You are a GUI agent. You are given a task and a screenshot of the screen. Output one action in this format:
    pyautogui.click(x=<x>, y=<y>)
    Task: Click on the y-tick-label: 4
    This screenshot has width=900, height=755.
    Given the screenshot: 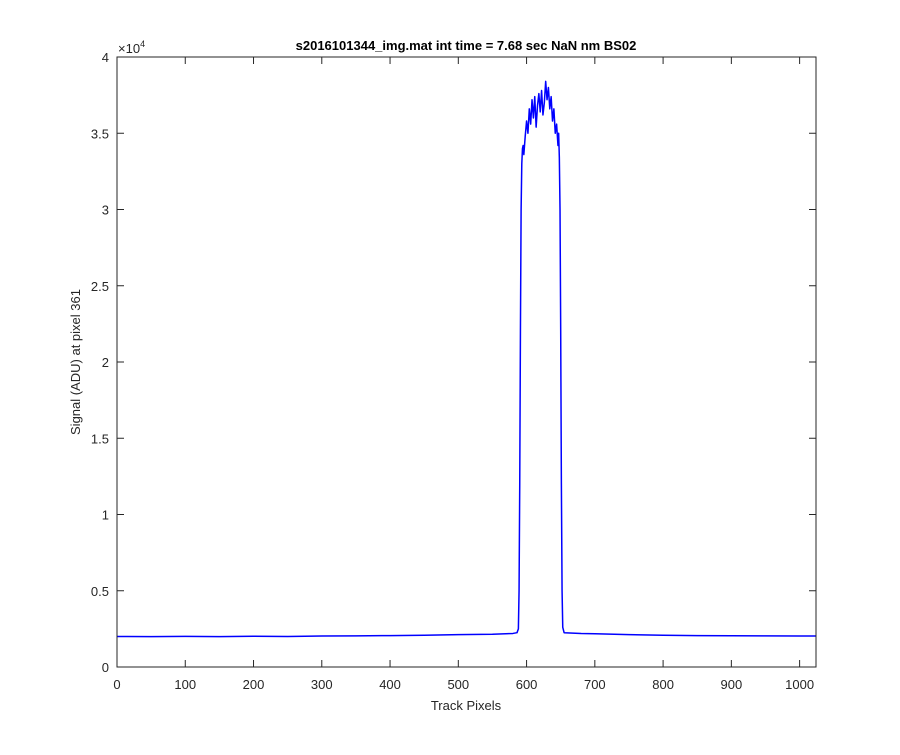 What is the action you would take?
    pyautogui.click(x=105, y=57)
    